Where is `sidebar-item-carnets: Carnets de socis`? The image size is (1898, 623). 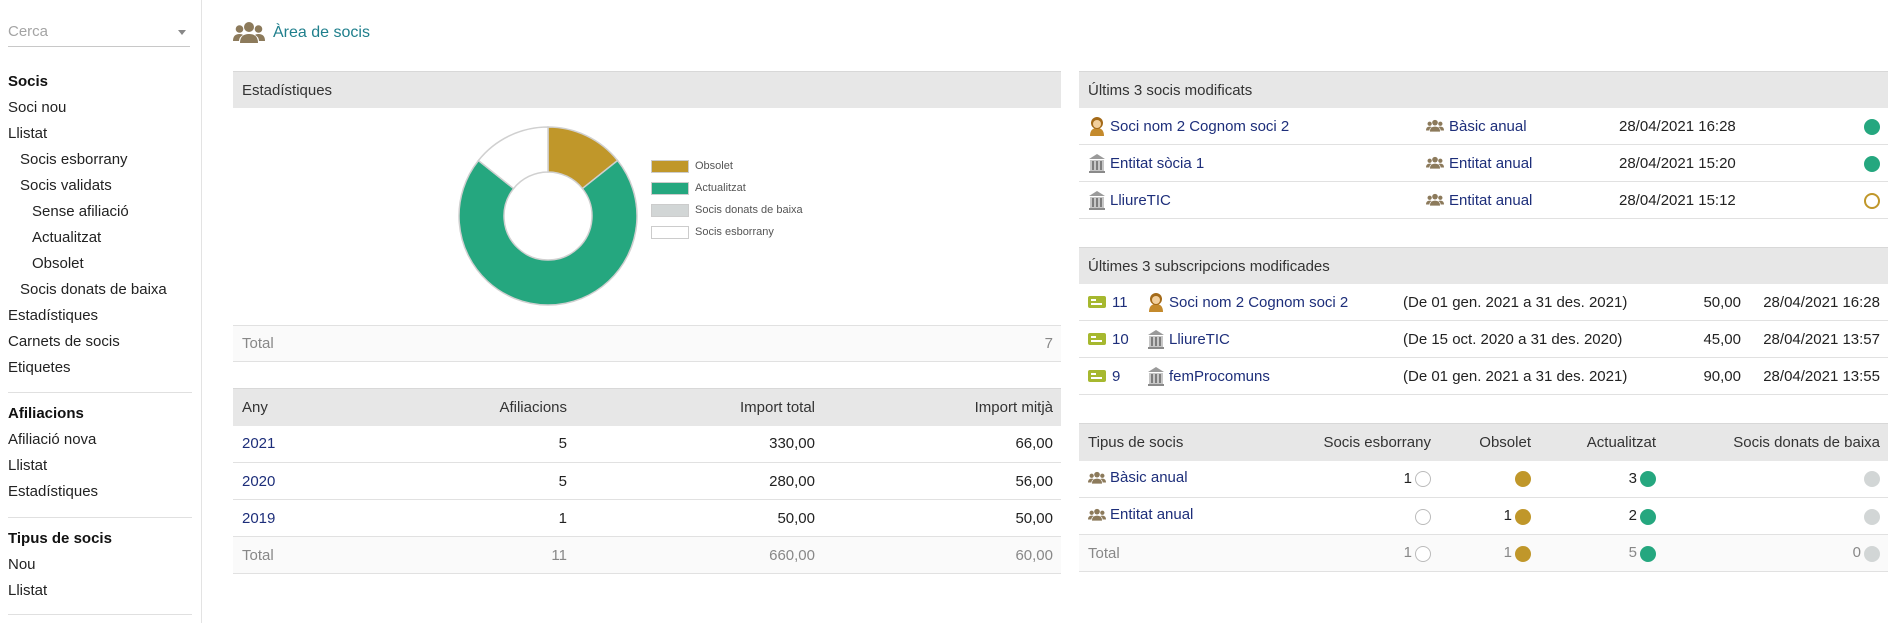
sidebar-item-carnets: Carnets de socis is located at coordinates (64, 341).